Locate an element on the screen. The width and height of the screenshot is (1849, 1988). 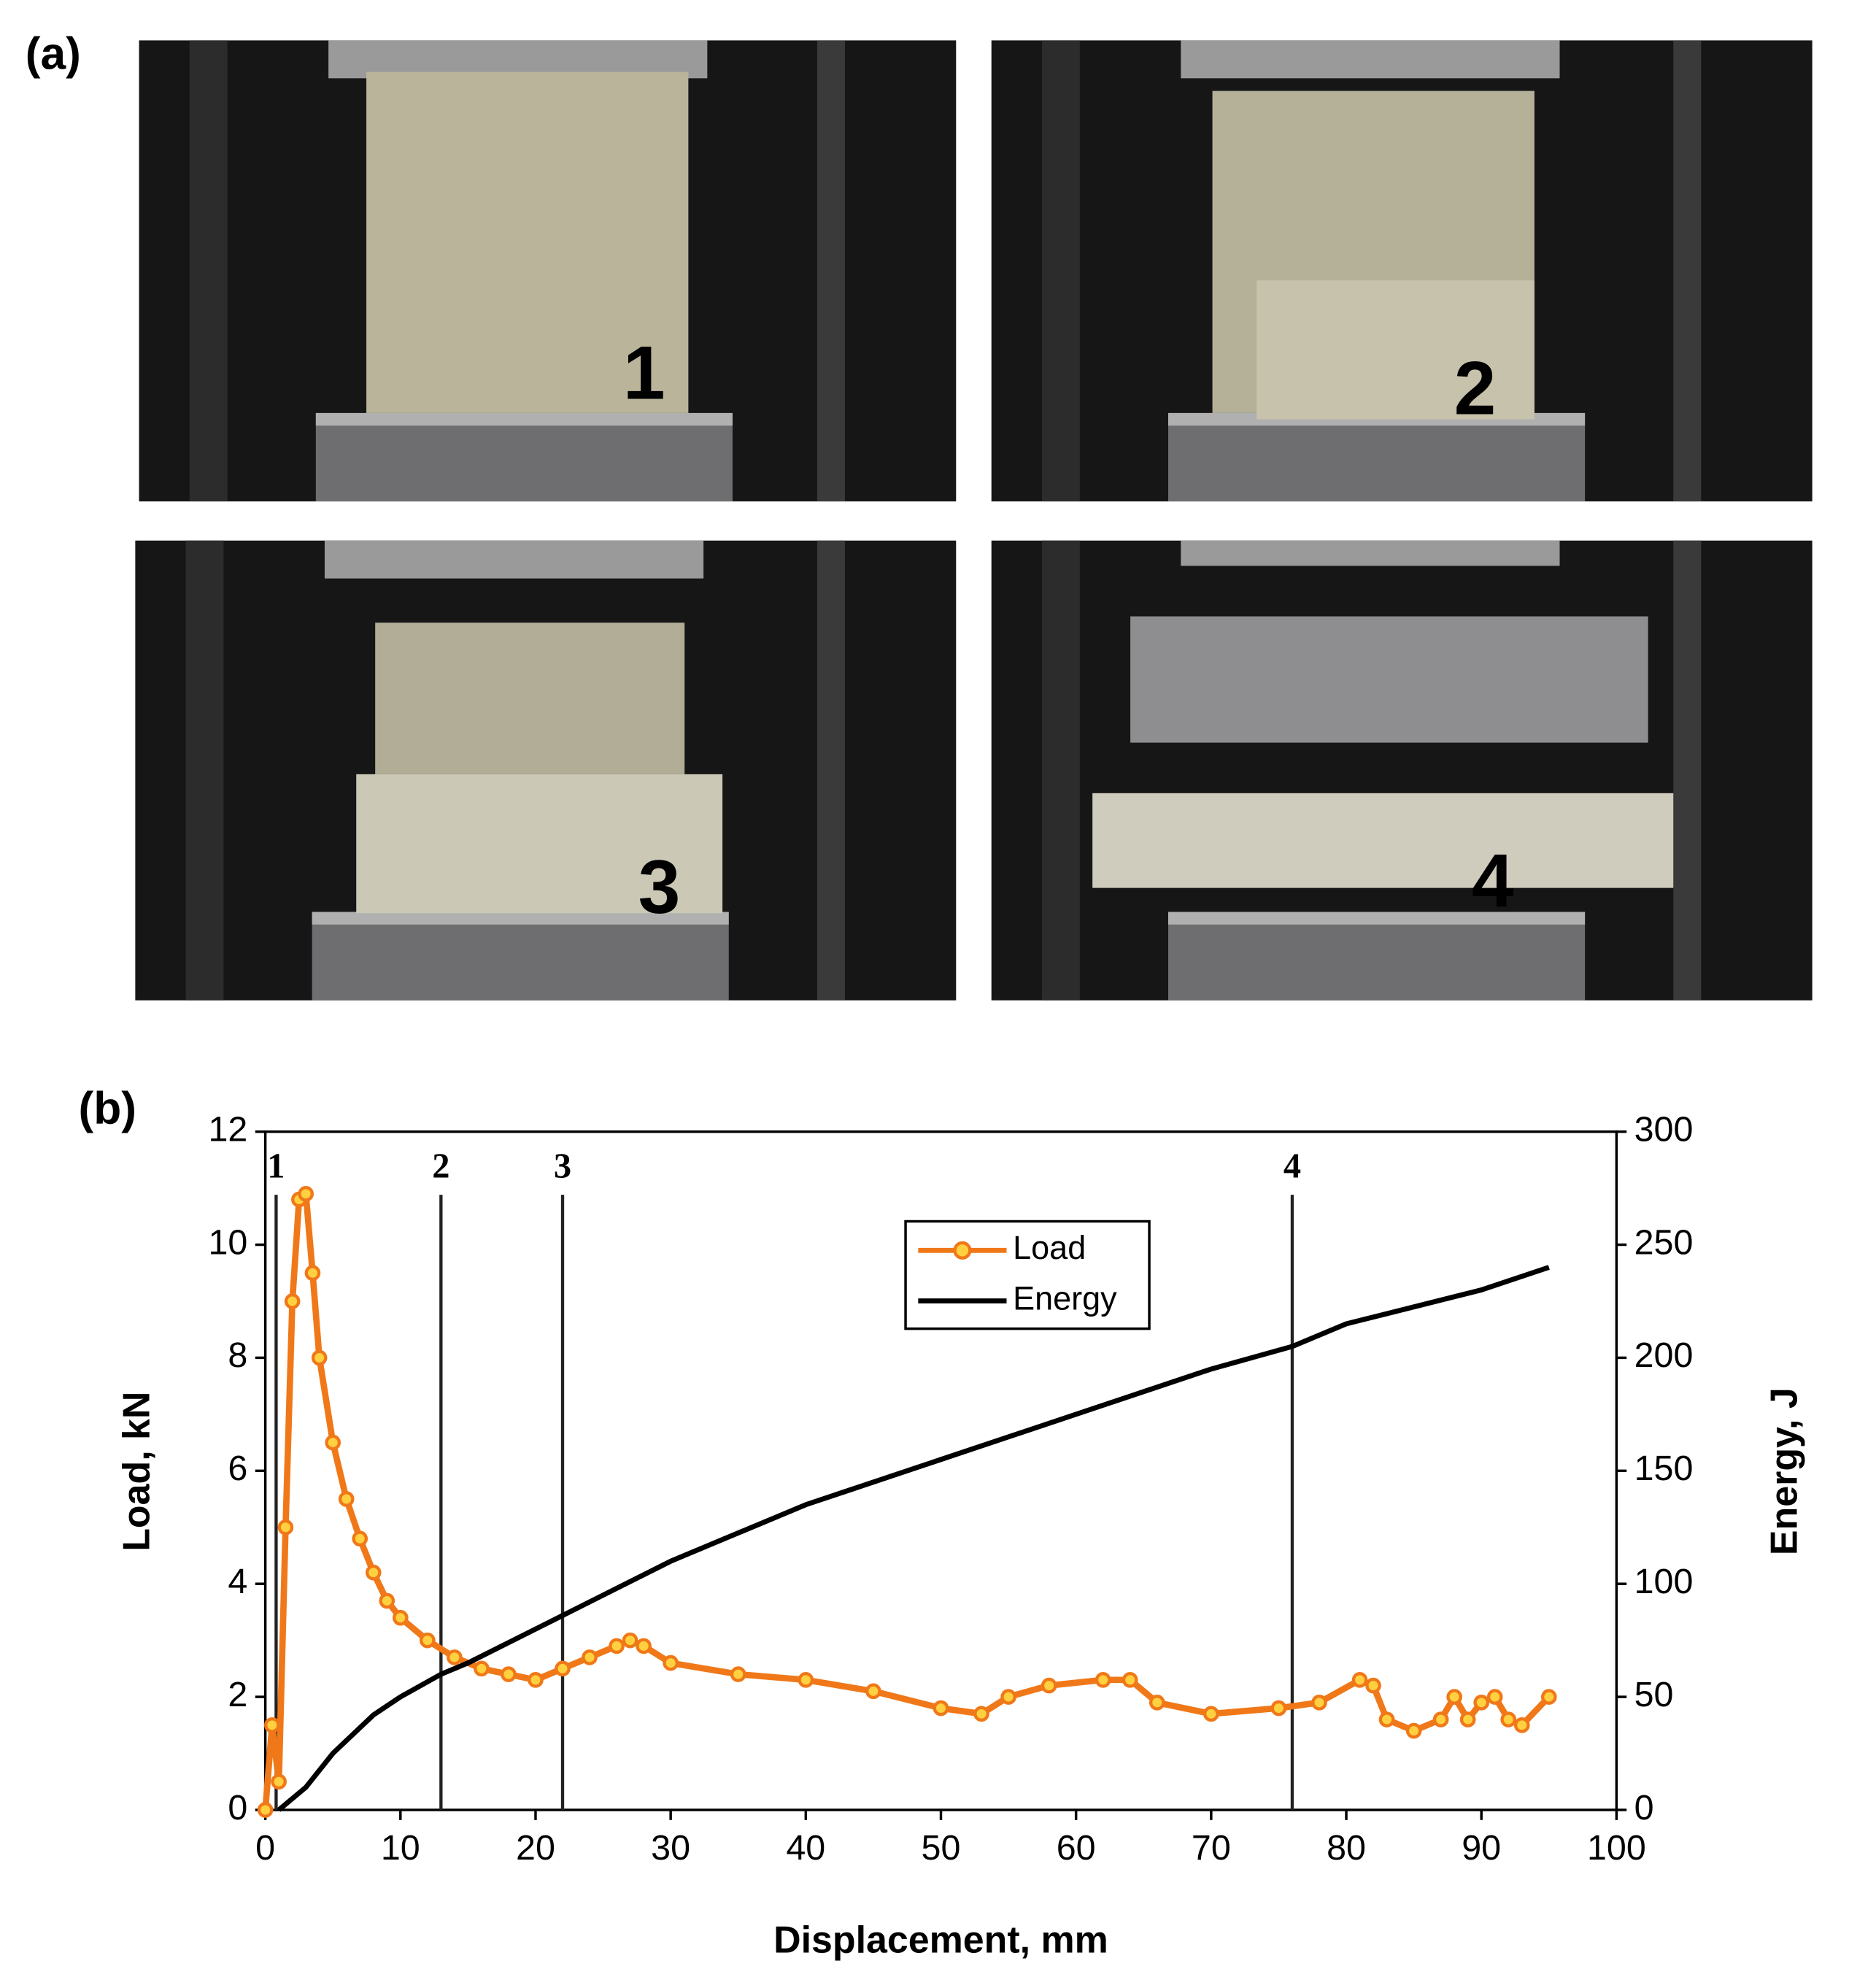
x-tick-label: 50 is located at coordinates (941, 1848).